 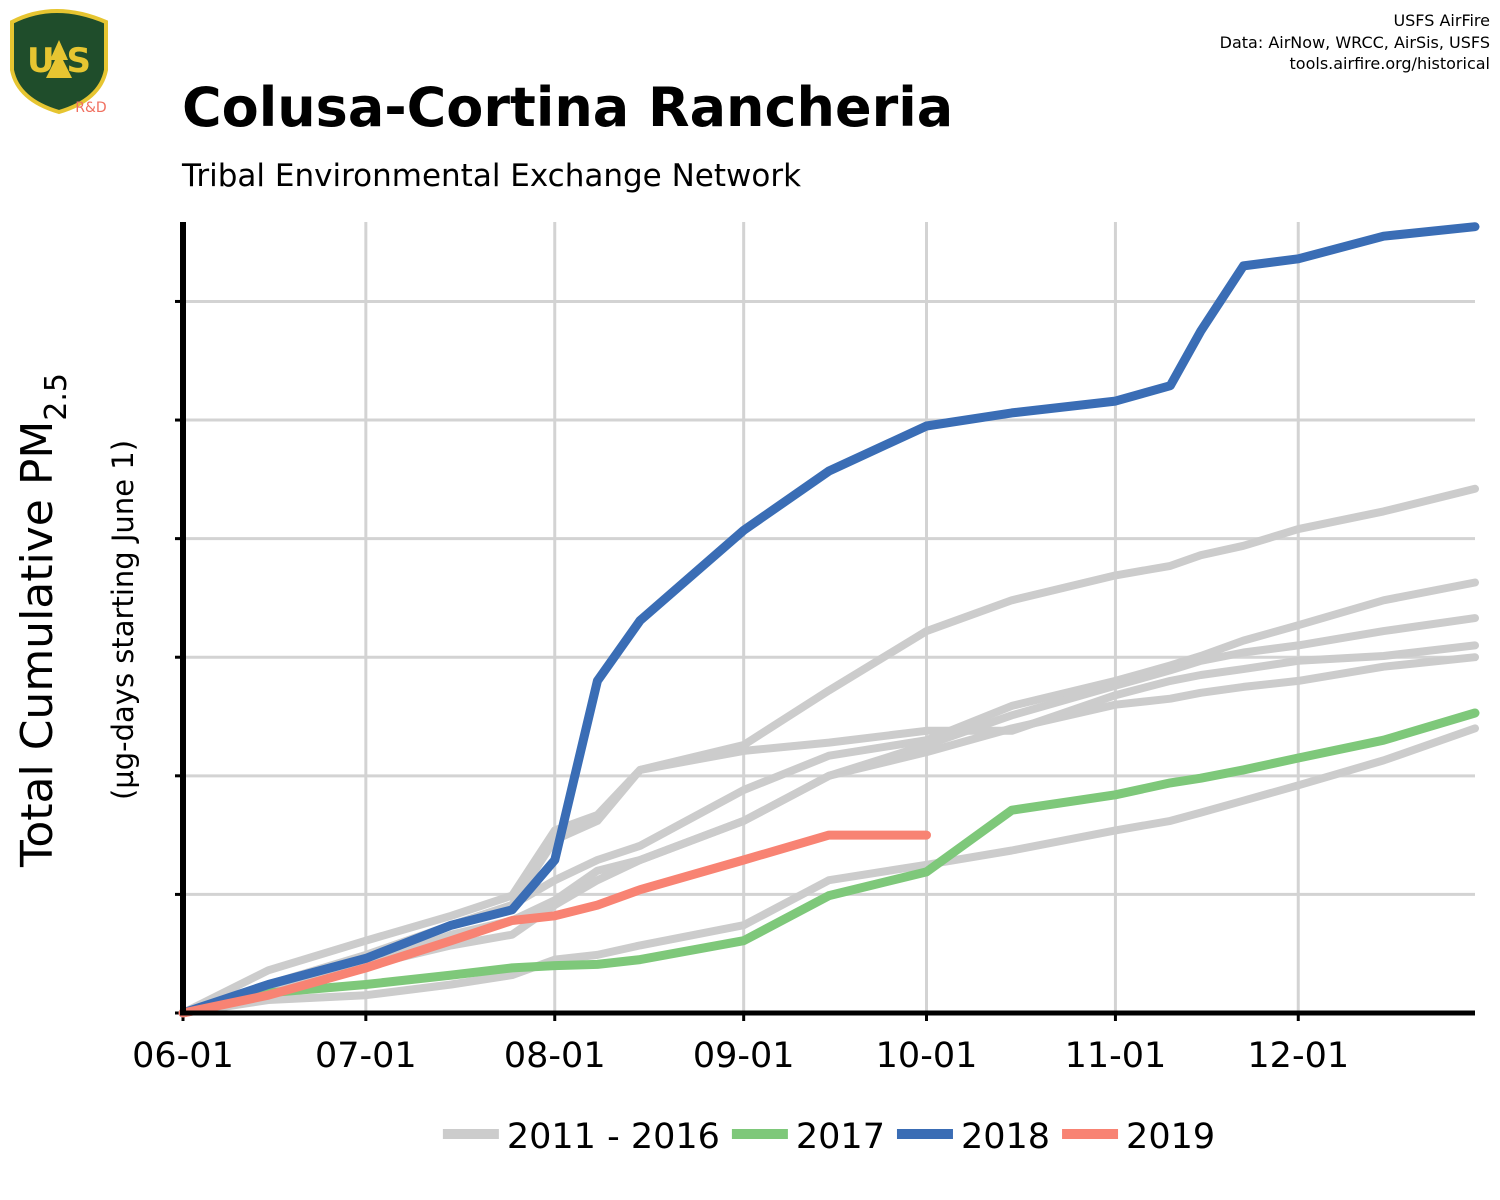 I want to click on legend-label: 2011 - 2016, so click(x=613, y=1137).